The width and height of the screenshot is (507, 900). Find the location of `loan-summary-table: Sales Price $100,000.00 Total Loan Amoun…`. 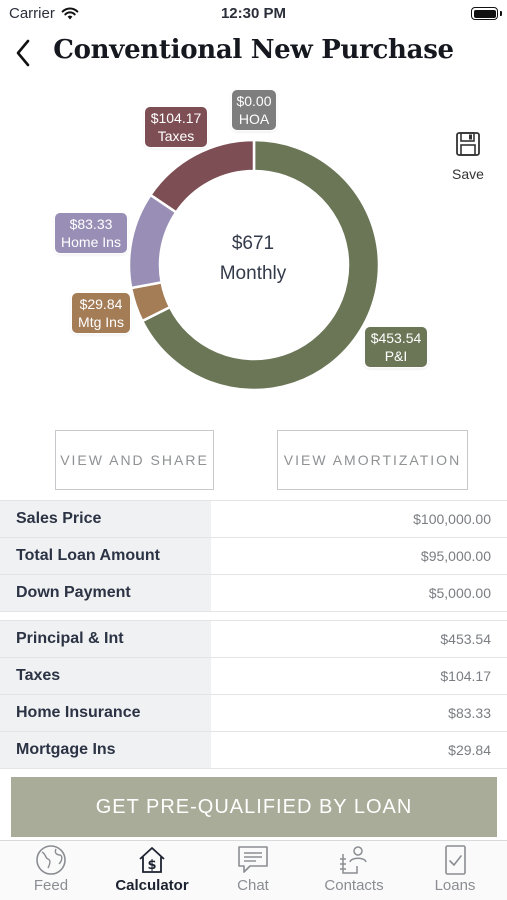

loan-summary-table: Sales Price $100,000.00 Total Loan Amoun… is located at coordinates (253, 556).